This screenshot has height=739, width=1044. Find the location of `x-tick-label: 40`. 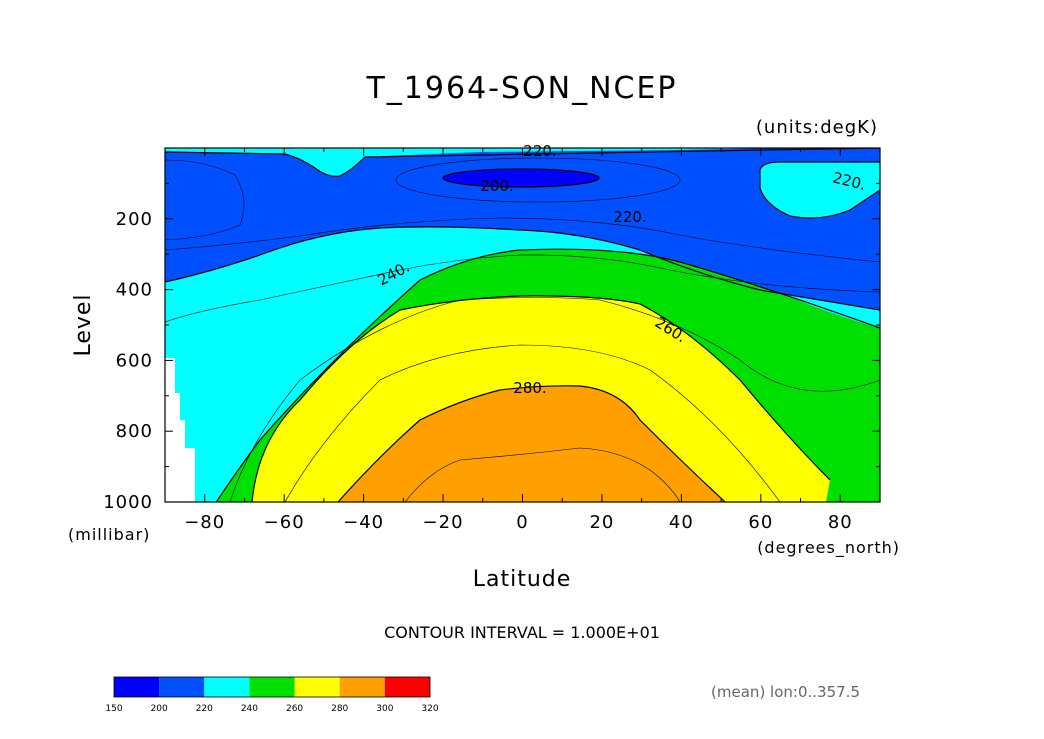

x-tick-label: 40 is located at coordinates (681, 522).